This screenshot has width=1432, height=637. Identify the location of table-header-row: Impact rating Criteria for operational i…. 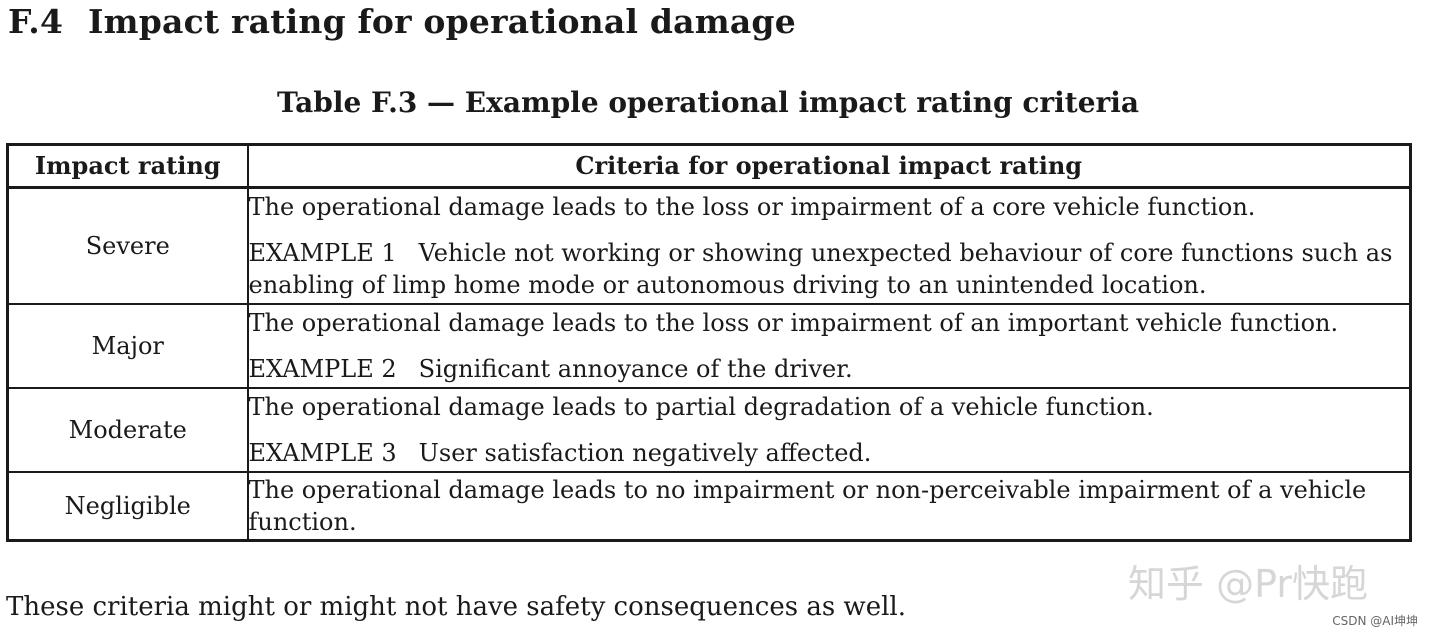
(709, 166).